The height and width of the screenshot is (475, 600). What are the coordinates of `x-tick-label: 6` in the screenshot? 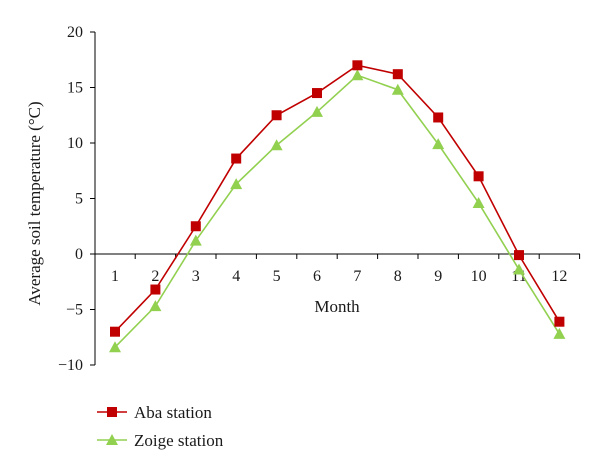 It's located at (317, 276).